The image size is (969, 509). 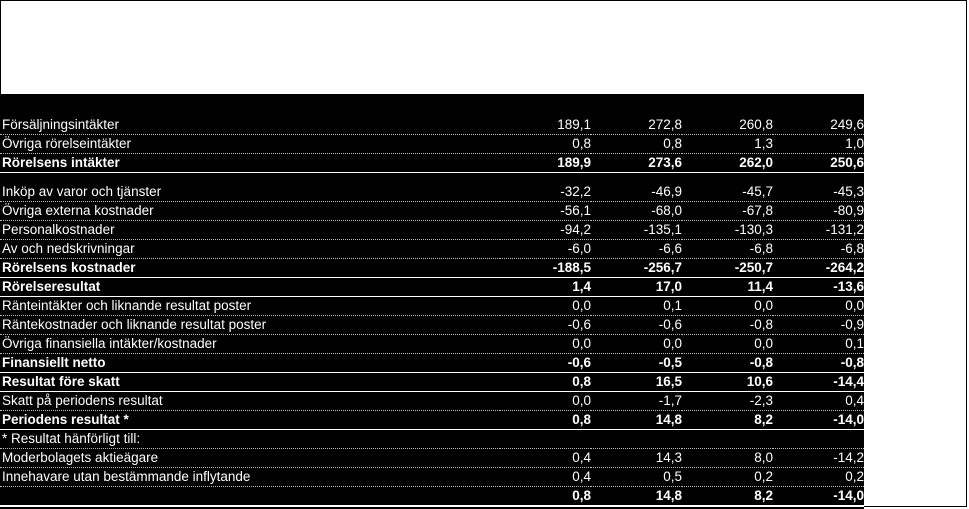 What do you see at coordinates (636, 401) in the screenshot?
I see `row-value-col2: -1,7` at bounding box center [636, 401].